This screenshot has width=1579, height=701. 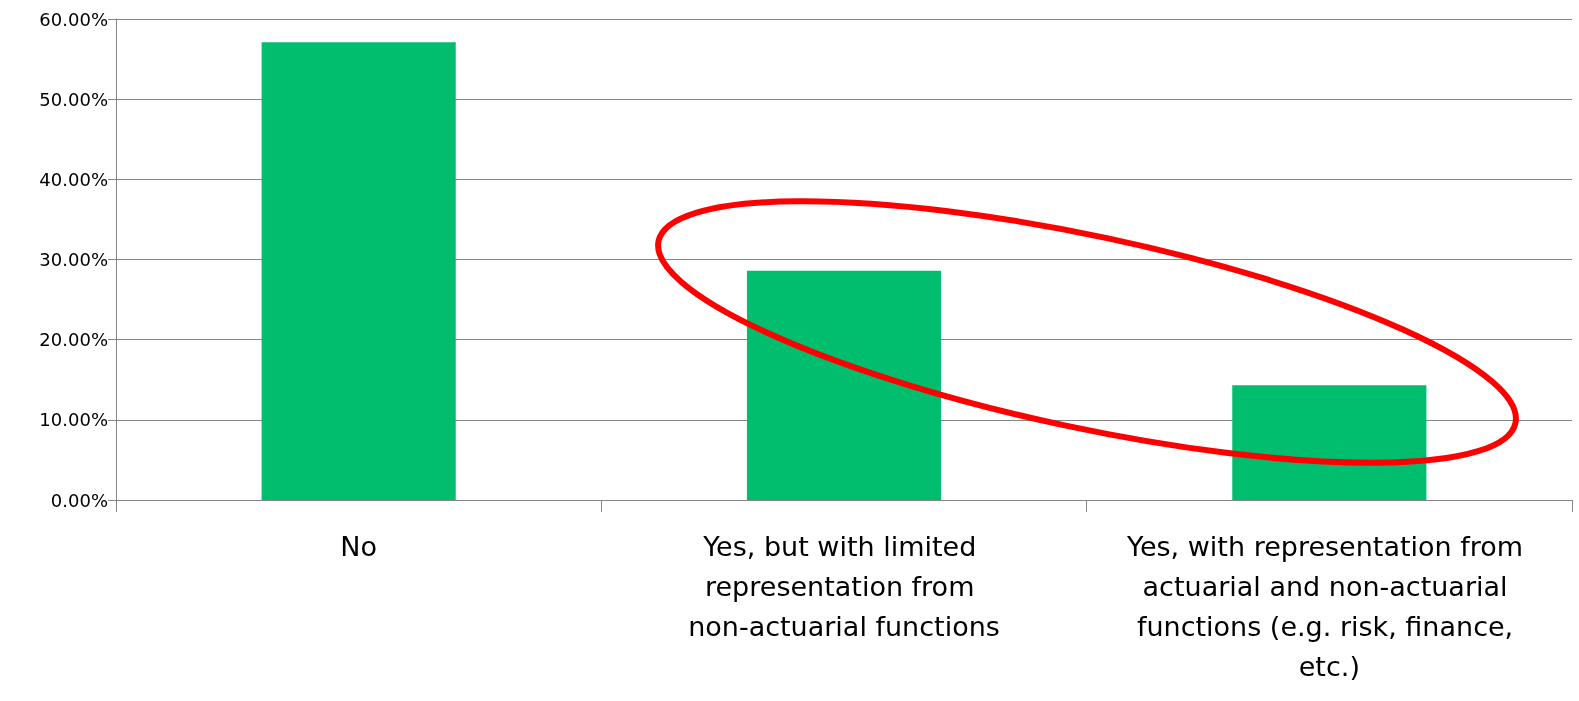 What do you see at coordinates (73, 99) in the screenshot?
I see `y-tick-label: 50.00%` at bounding box center [73, 99].